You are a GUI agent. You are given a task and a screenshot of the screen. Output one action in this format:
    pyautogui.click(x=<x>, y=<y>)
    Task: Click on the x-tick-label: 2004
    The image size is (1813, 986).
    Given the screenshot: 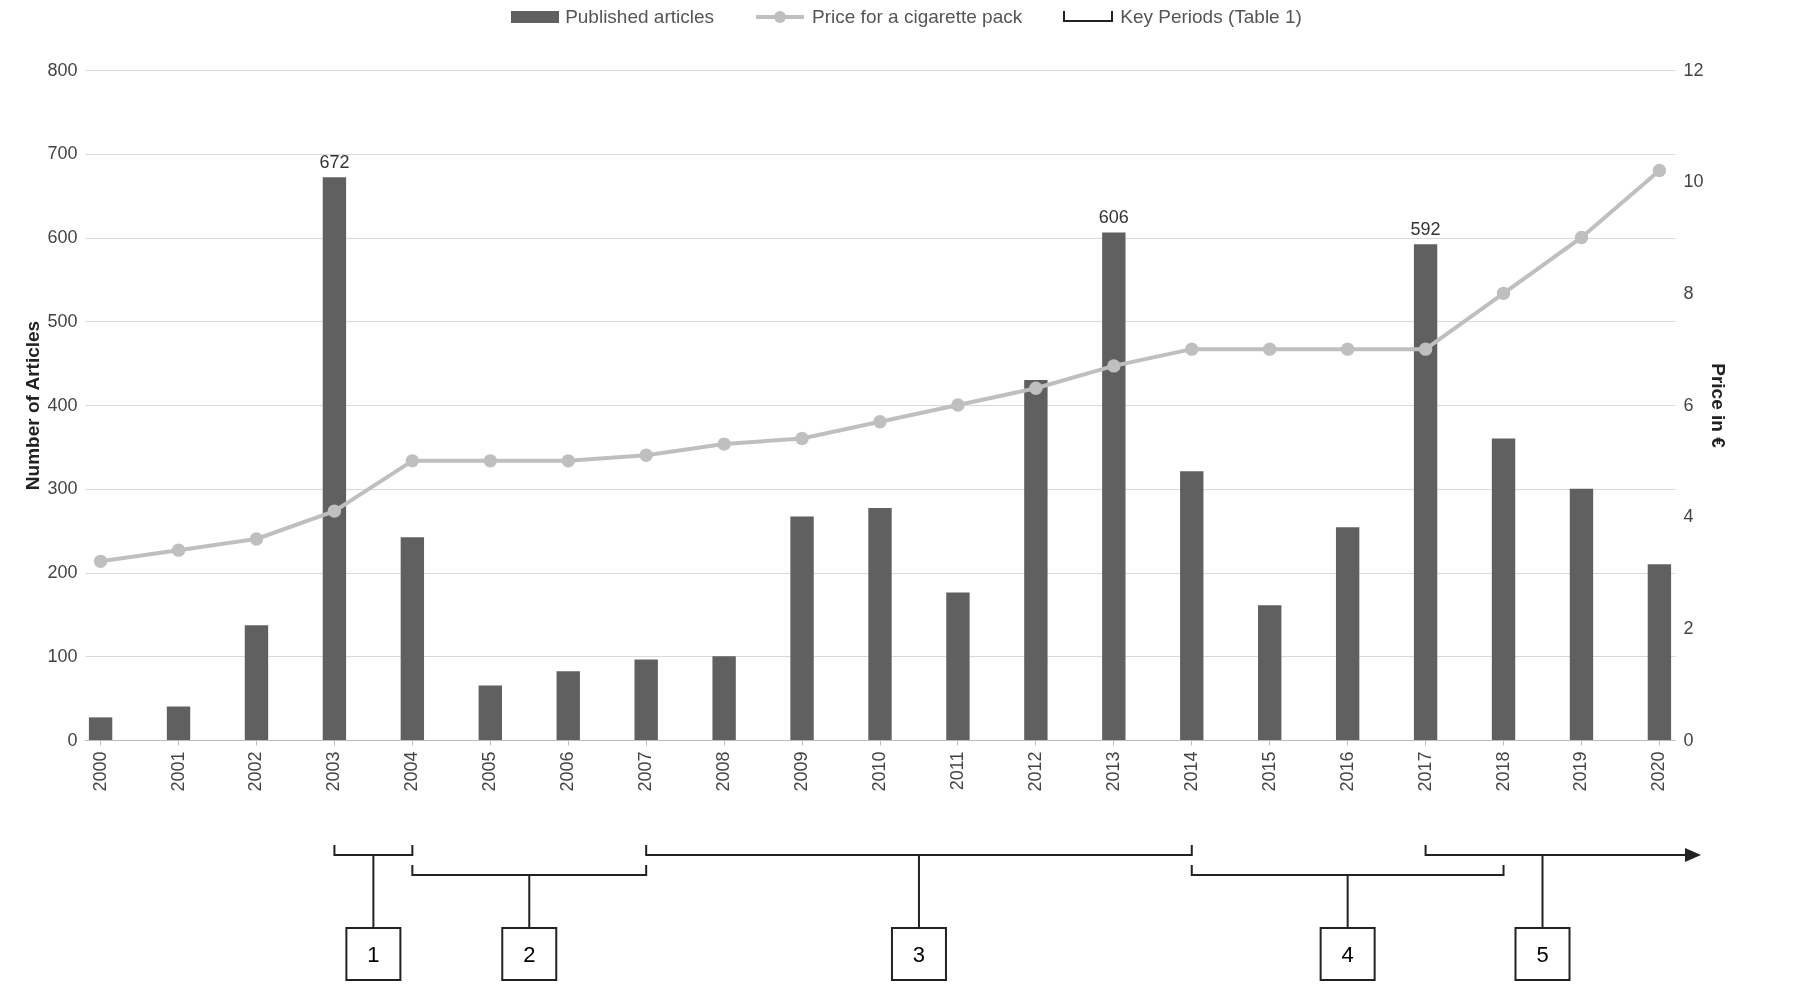 What is the action you would take?
    pyautogui.click(x=411, y=771)
    